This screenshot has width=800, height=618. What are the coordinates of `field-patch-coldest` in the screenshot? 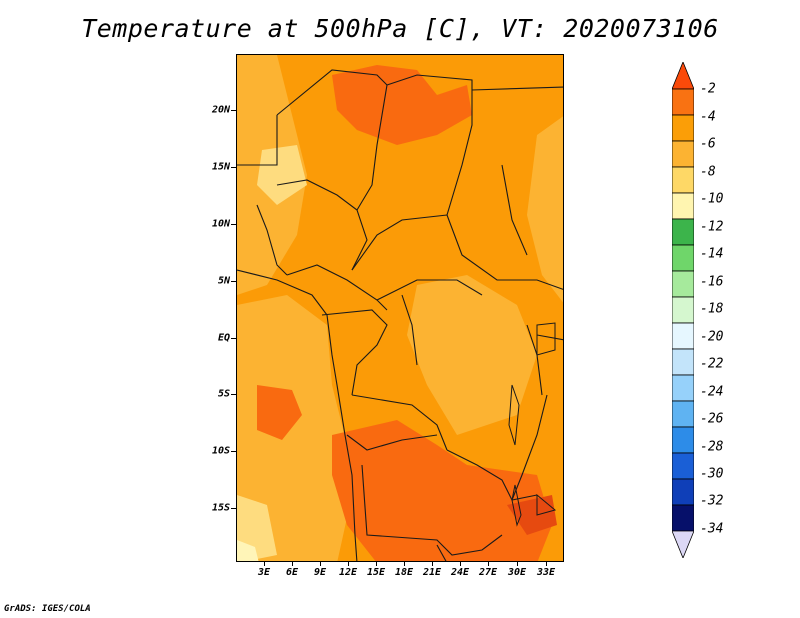 It's located at (248, 550).